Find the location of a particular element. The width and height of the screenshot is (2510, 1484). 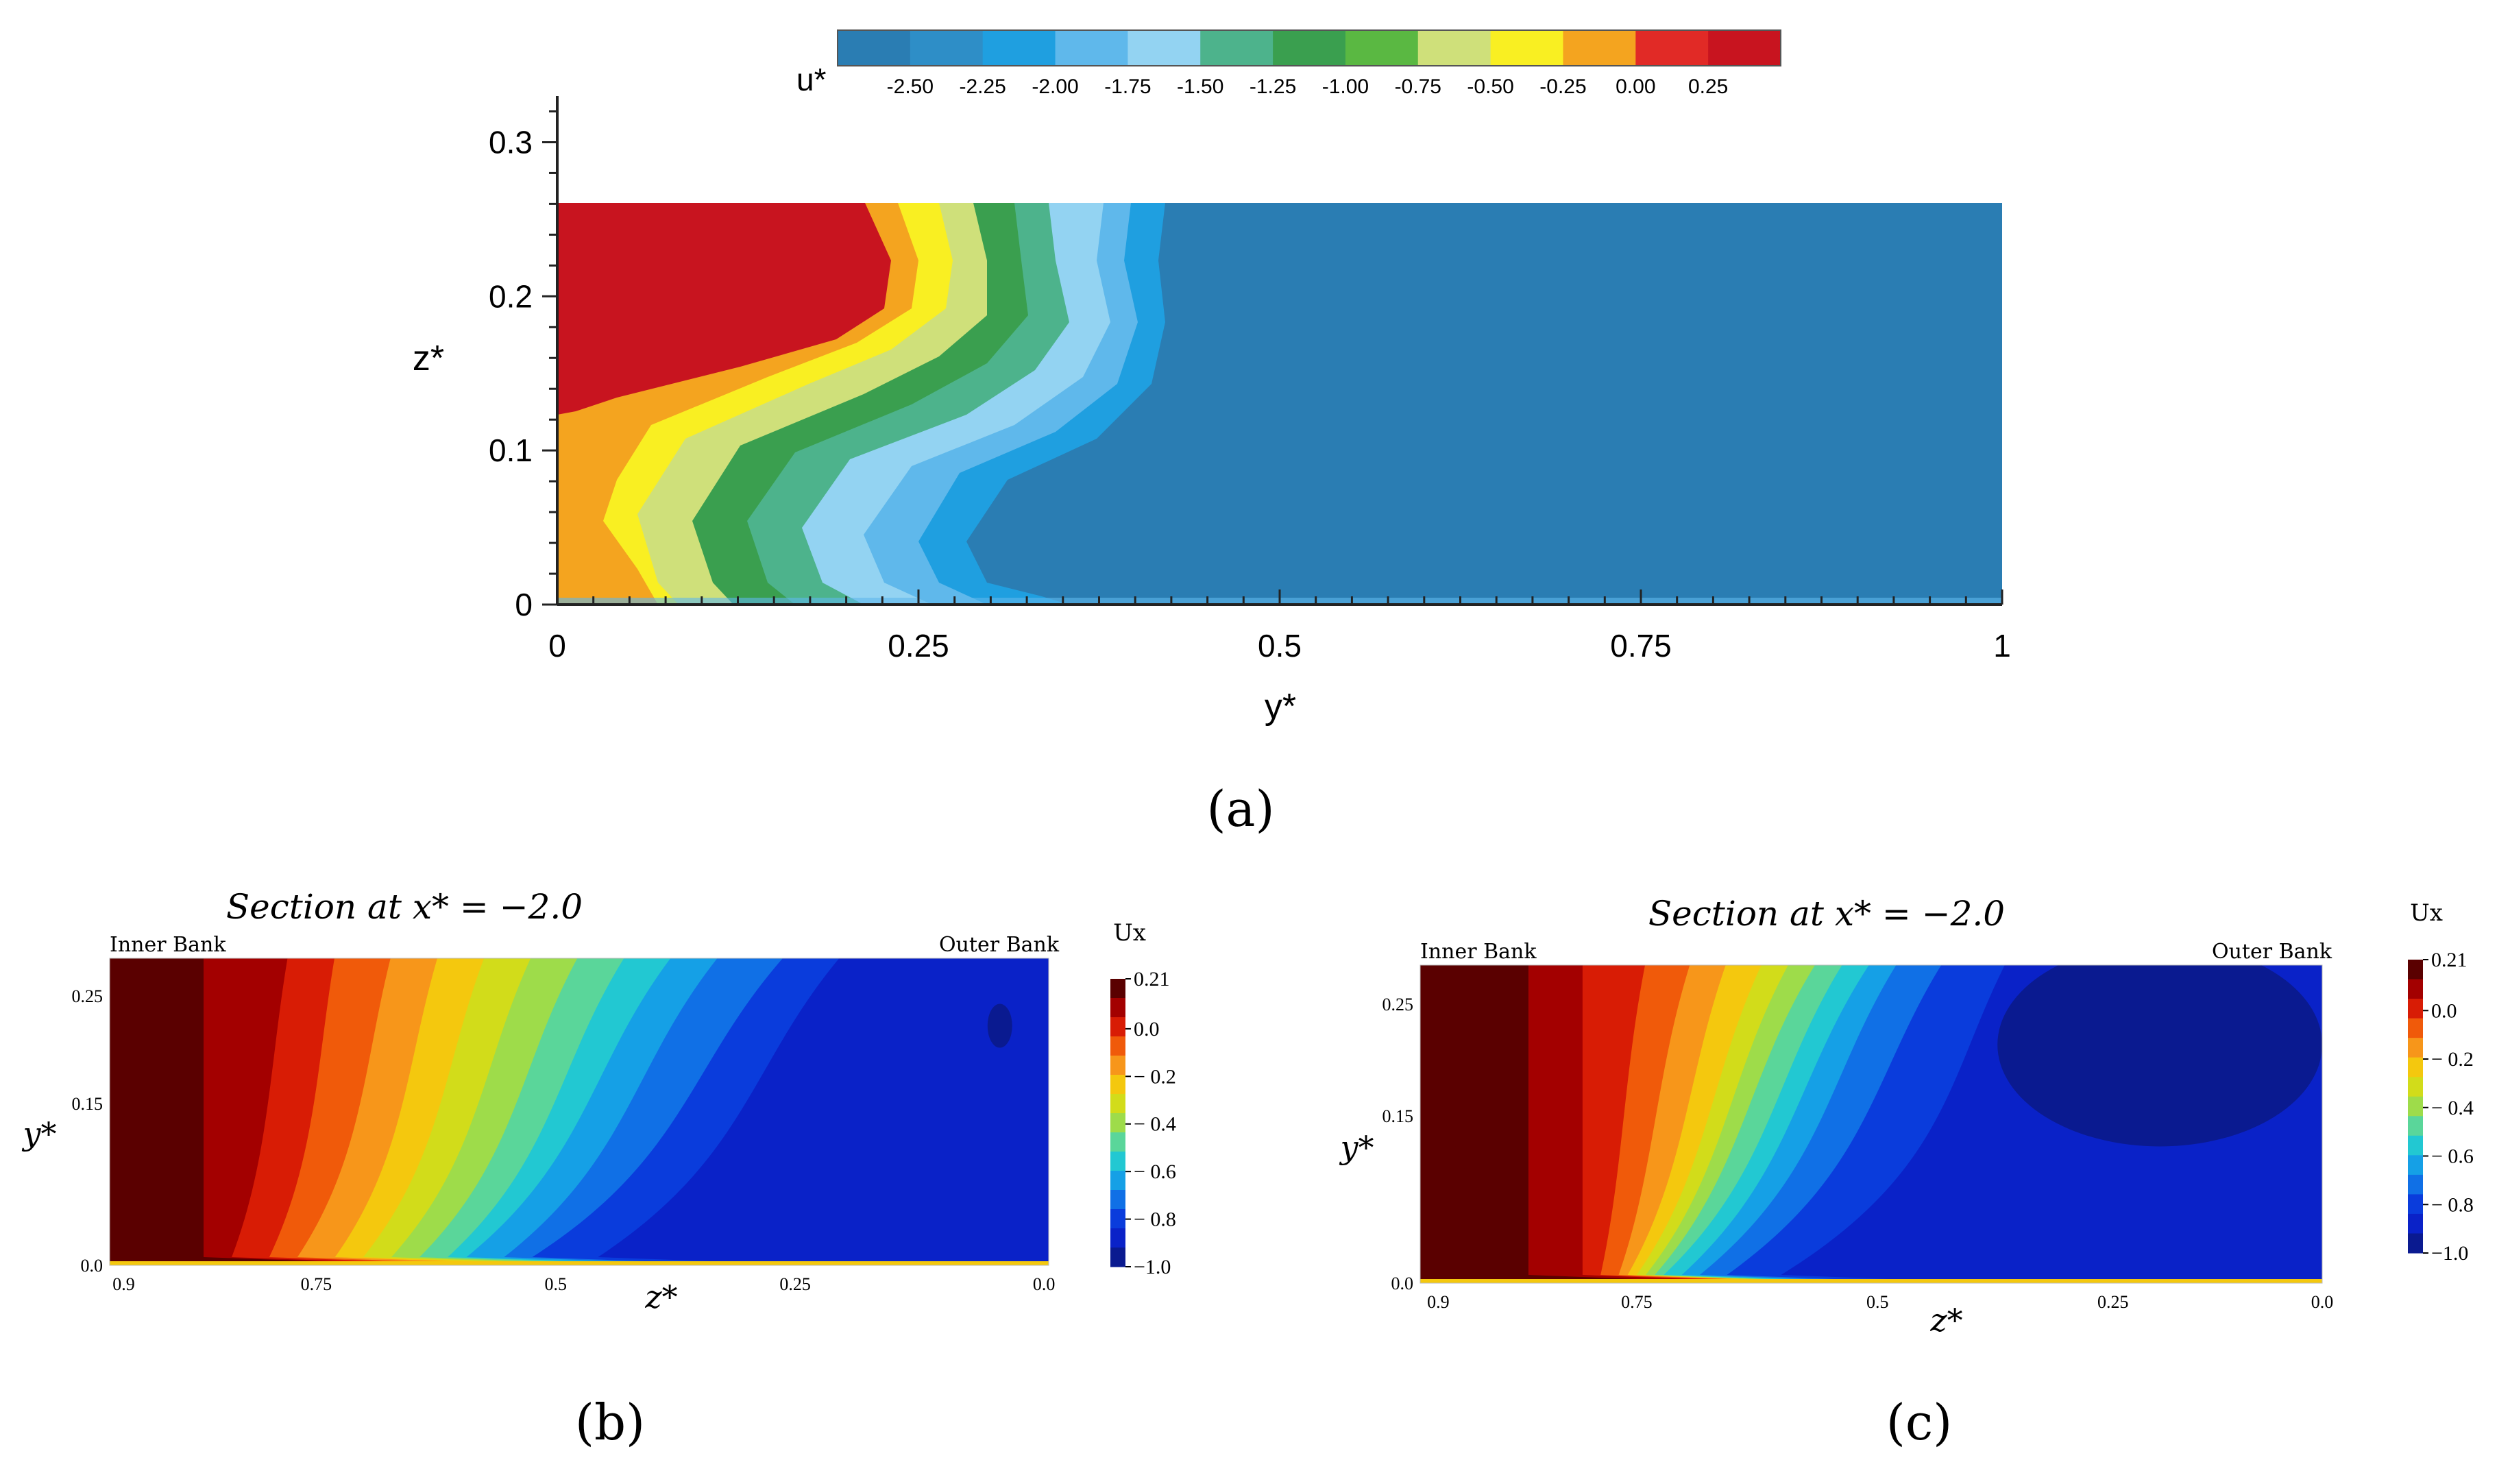

x-tick-label-a: 1 is located at coordinates (2002, 646).